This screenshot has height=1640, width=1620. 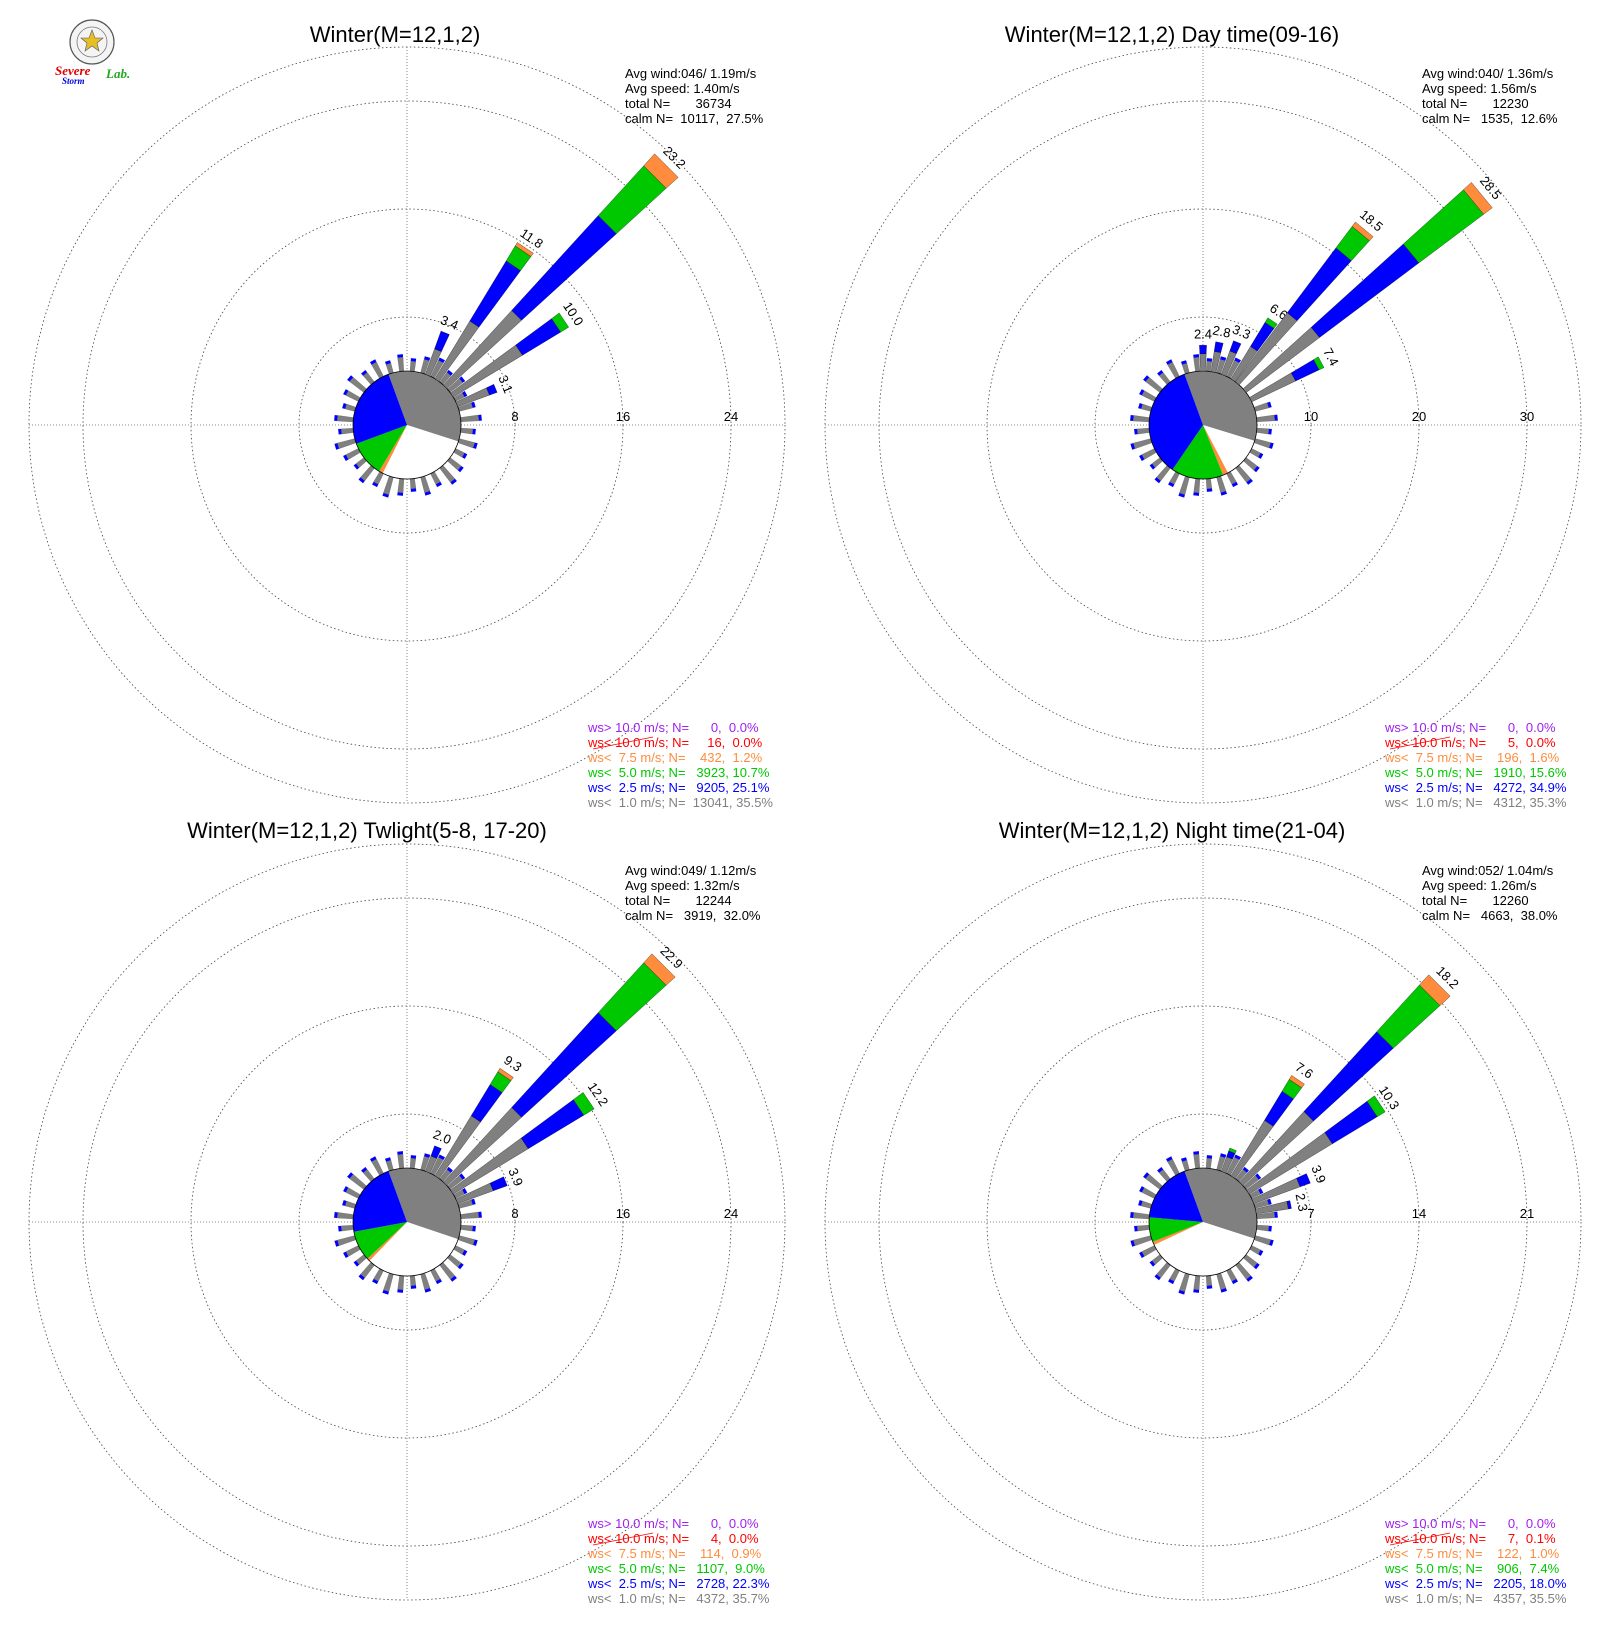 What do you see at coordinates (1419, 416) in the screenshot?
I see `ring-tick-label: 20` at bounding box center [1419, 416].